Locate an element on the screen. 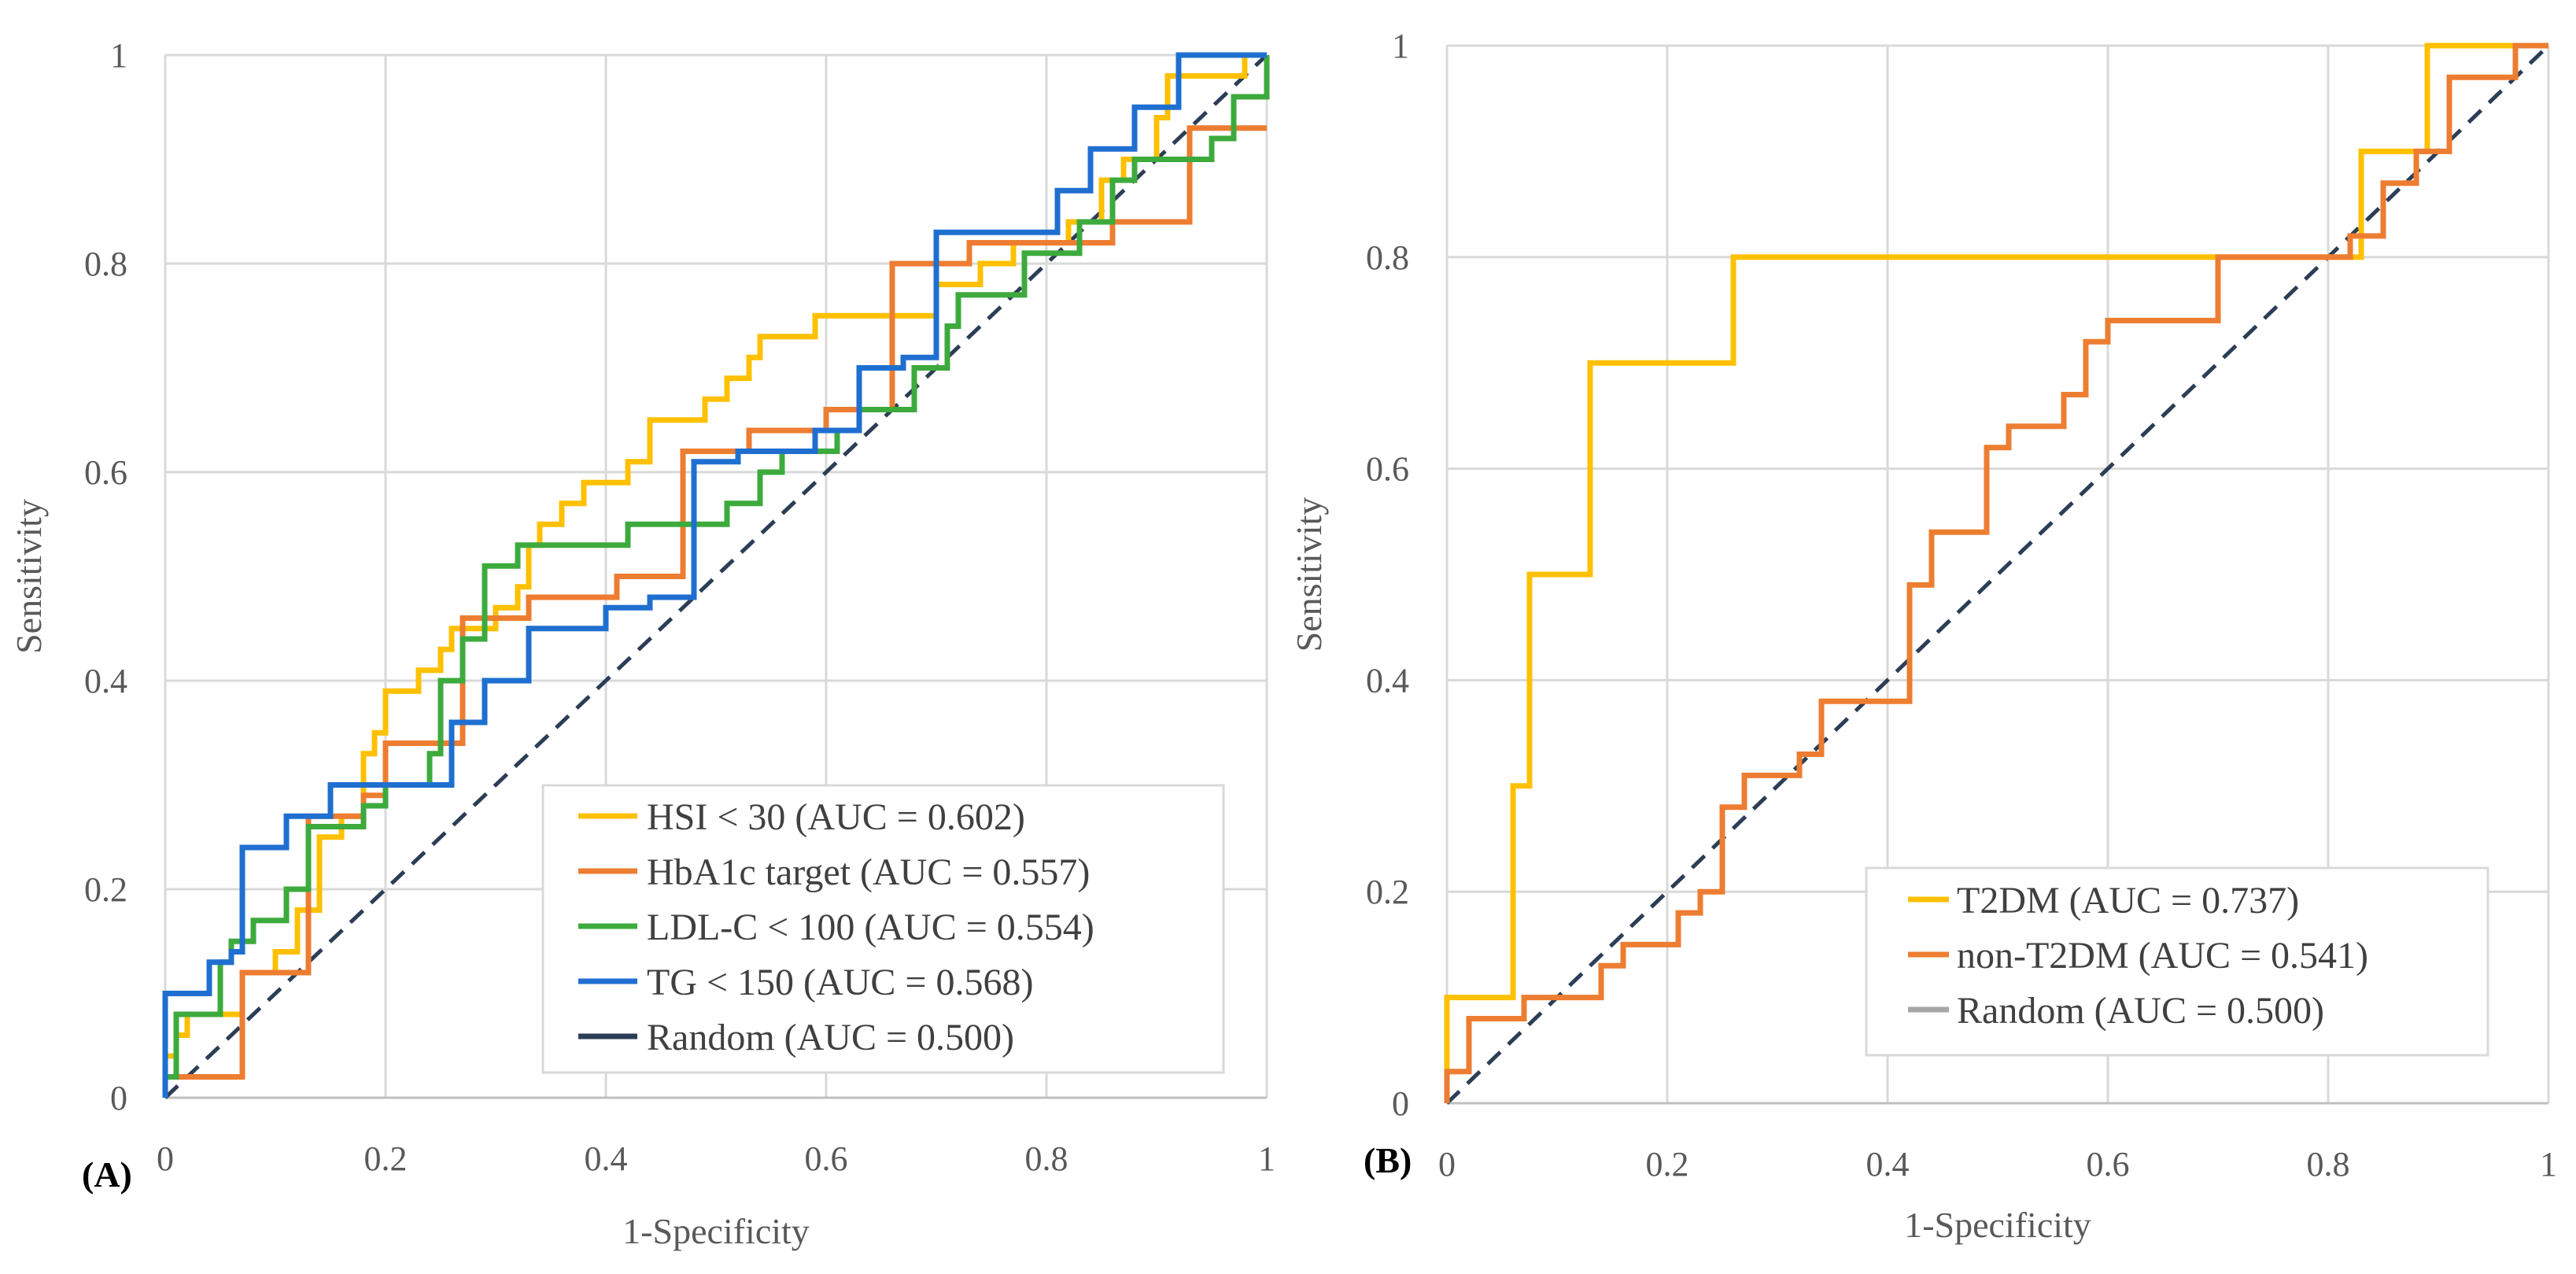  legend-label: LDL-C < 100 (AUC = 0.554) is located at coordinates (870, 928).